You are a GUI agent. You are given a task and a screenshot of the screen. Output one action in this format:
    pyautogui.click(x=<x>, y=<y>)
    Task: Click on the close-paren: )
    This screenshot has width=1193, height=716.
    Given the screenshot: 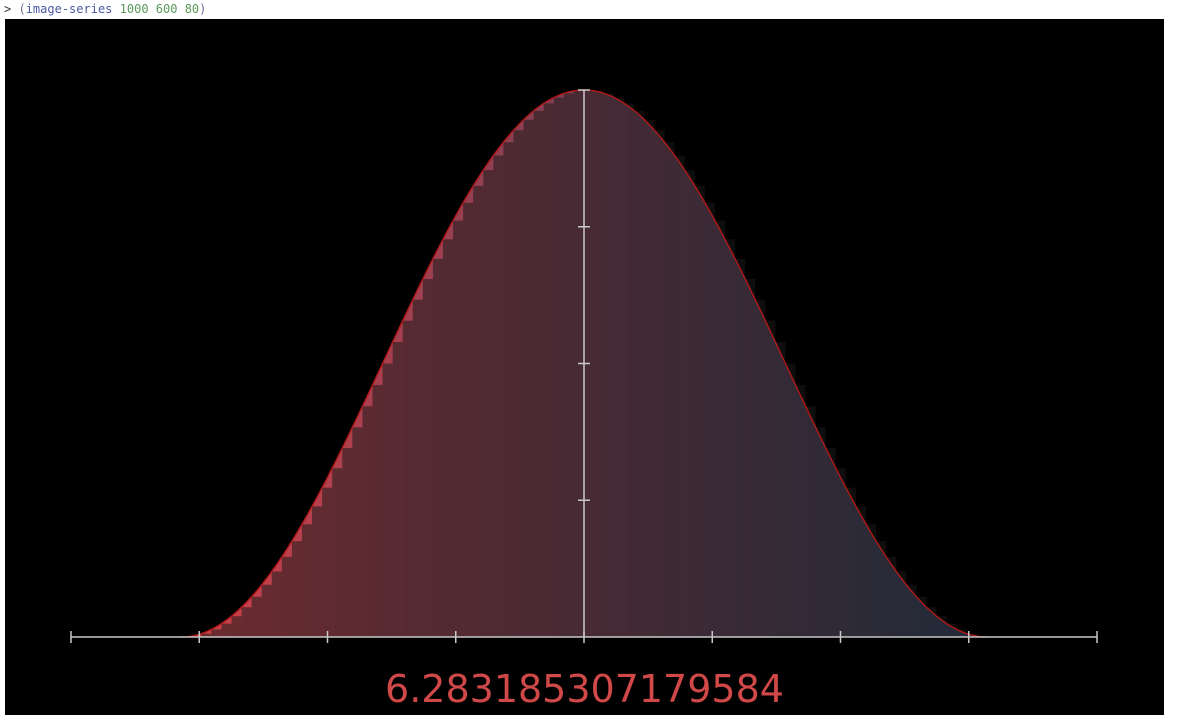 What is the action you would take?
    pyautogui.click(x=203, y=9)
    